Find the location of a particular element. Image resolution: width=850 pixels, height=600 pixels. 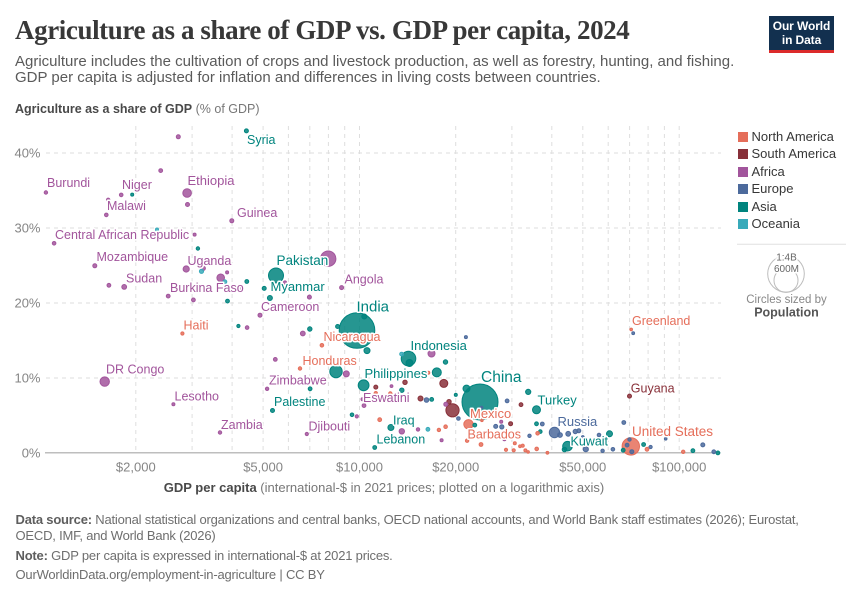

svg-text: Greenland is located at coordinates (661, 321).